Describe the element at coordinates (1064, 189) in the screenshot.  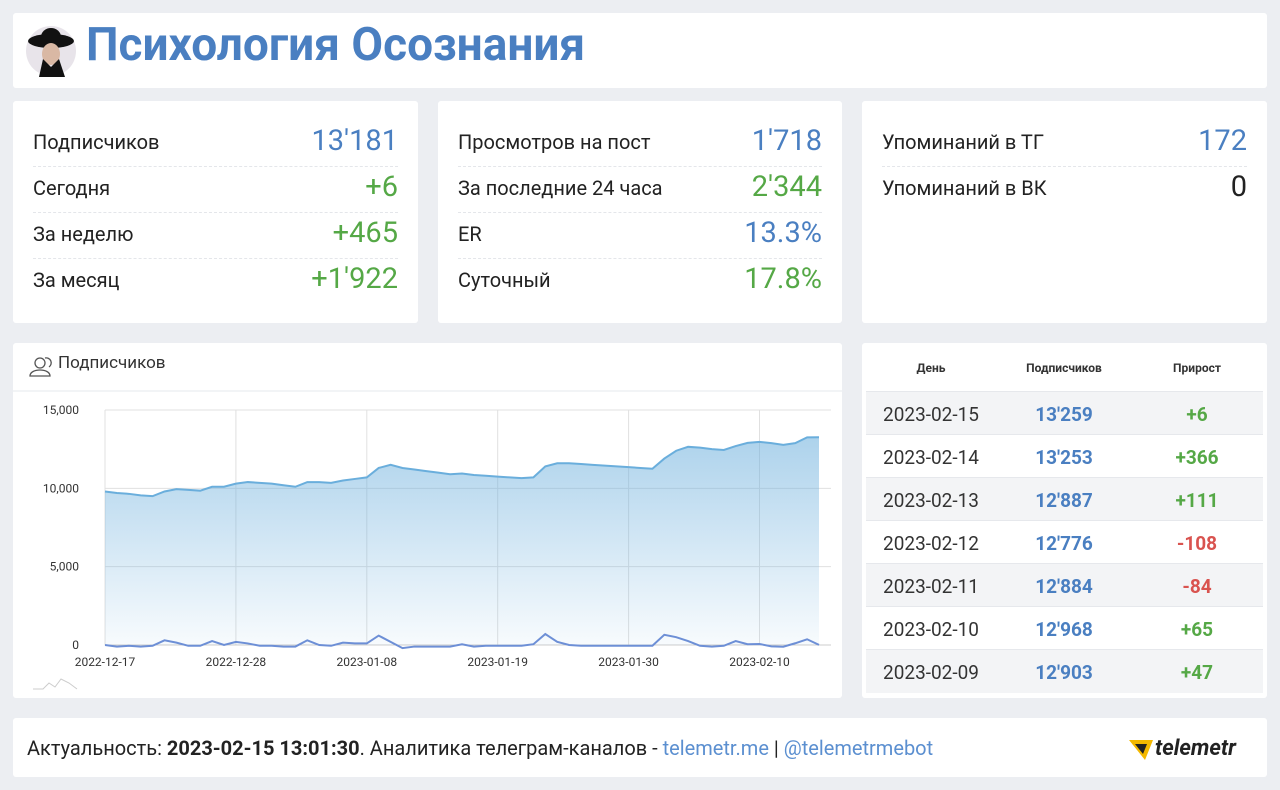
I see `stat-row: Упоминаний в ВК 0` at that location.